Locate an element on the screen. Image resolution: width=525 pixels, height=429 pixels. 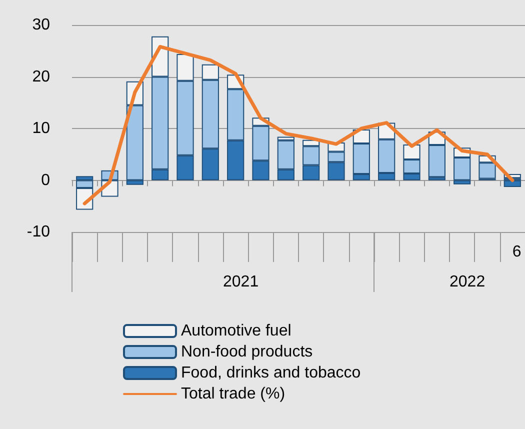
x-tick-label: 6 is located at coordinates (517, 252).